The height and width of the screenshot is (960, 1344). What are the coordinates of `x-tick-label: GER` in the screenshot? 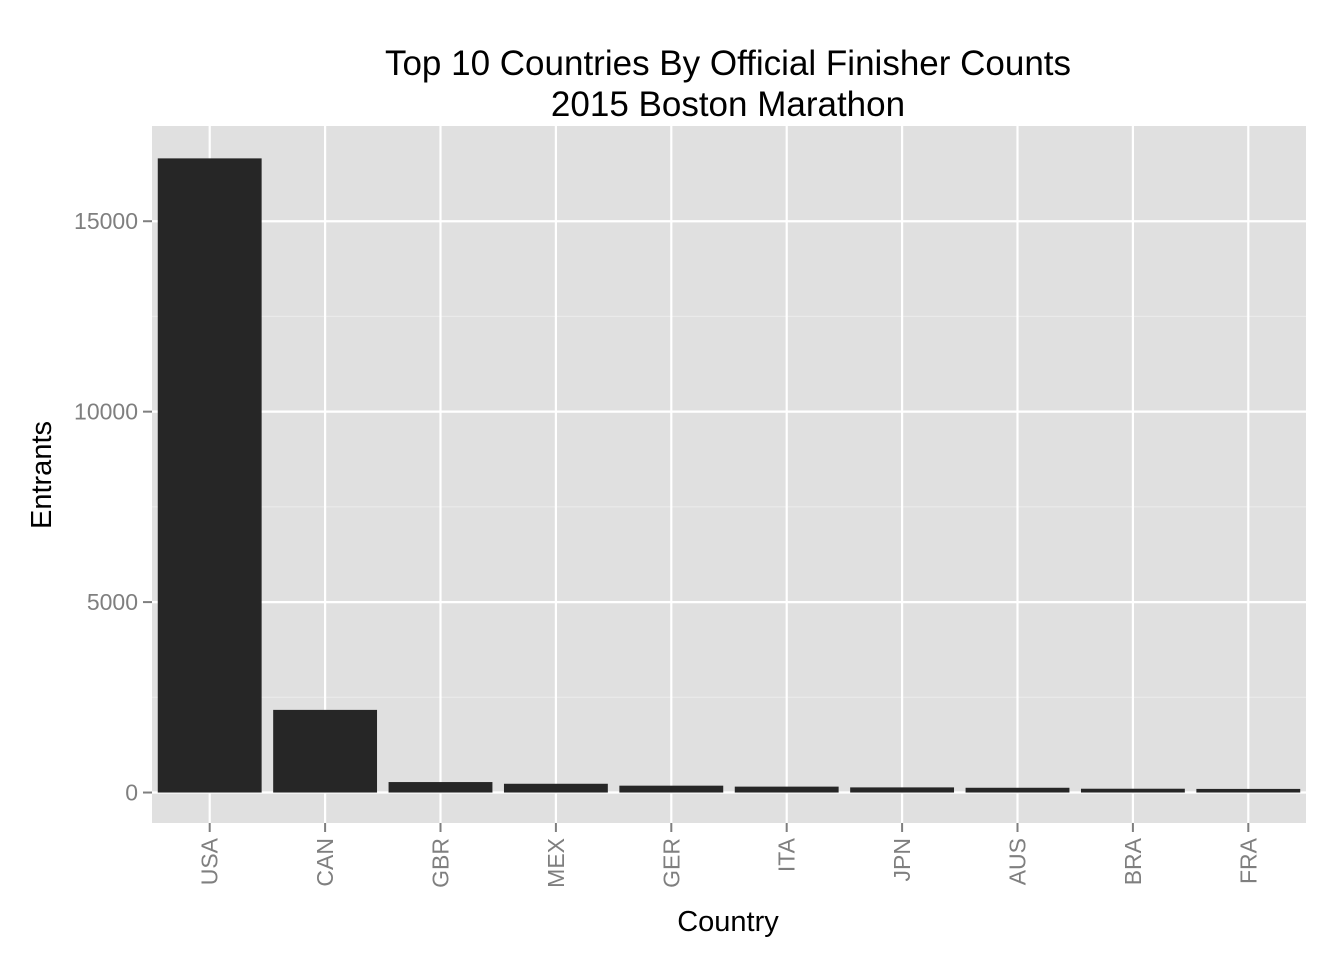 It's located at (671, 863).